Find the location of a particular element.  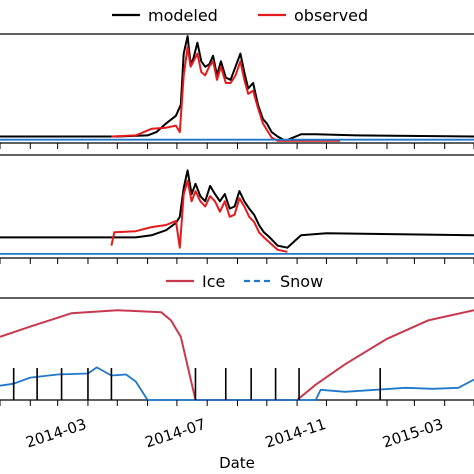

legend-bottom: Ice Snow is located at coordinates (244, 281).